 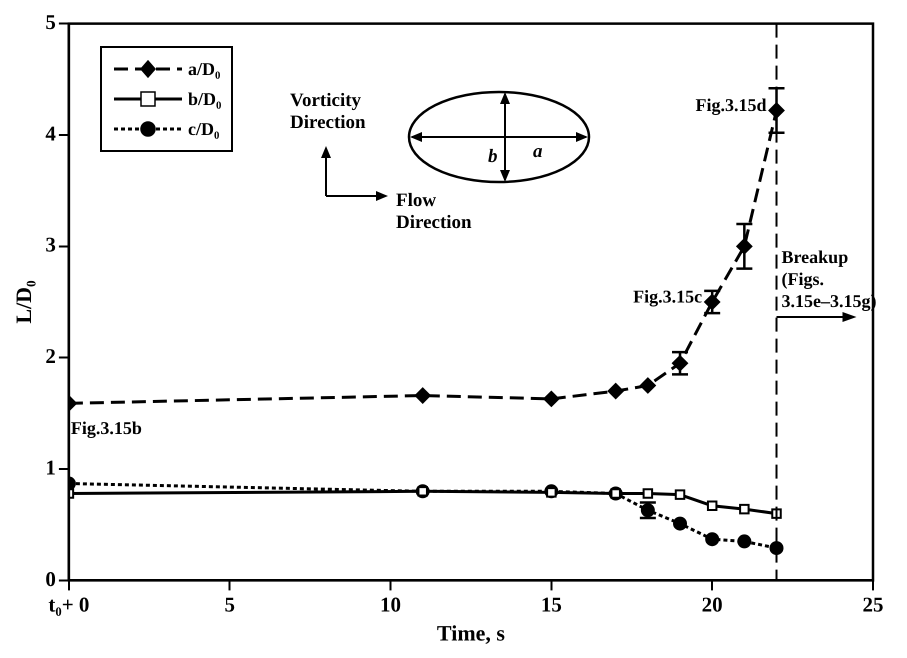 What do you see at coordinates (23, 302) in the screenshot?
I see `y-axis-title: L/D₀` at bounding box center [23, 302].